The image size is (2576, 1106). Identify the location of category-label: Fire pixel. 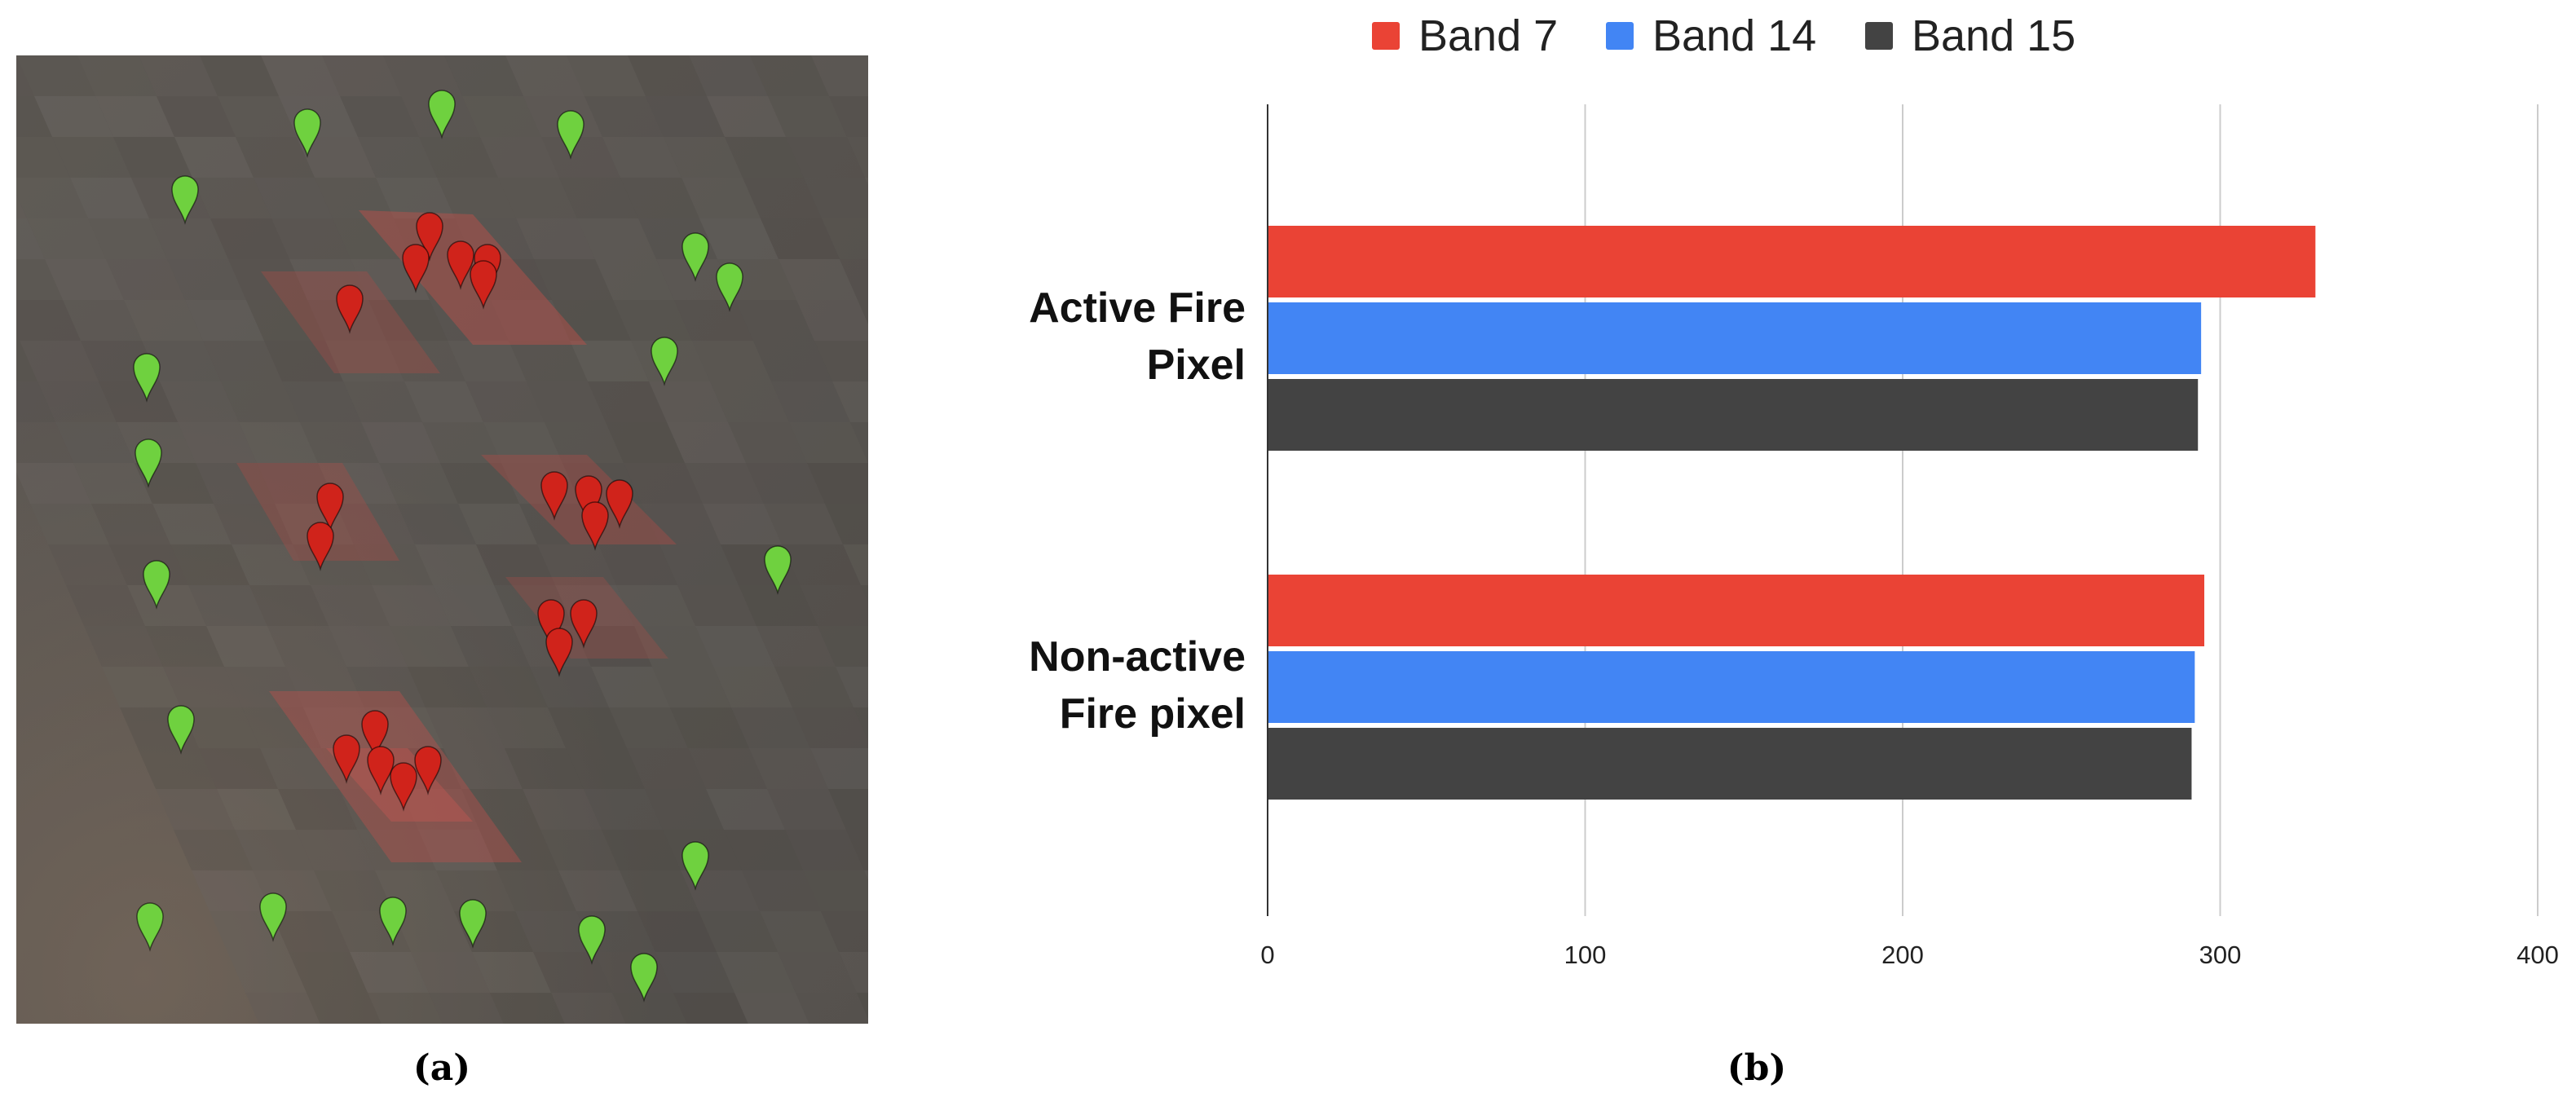
(1153, 714).